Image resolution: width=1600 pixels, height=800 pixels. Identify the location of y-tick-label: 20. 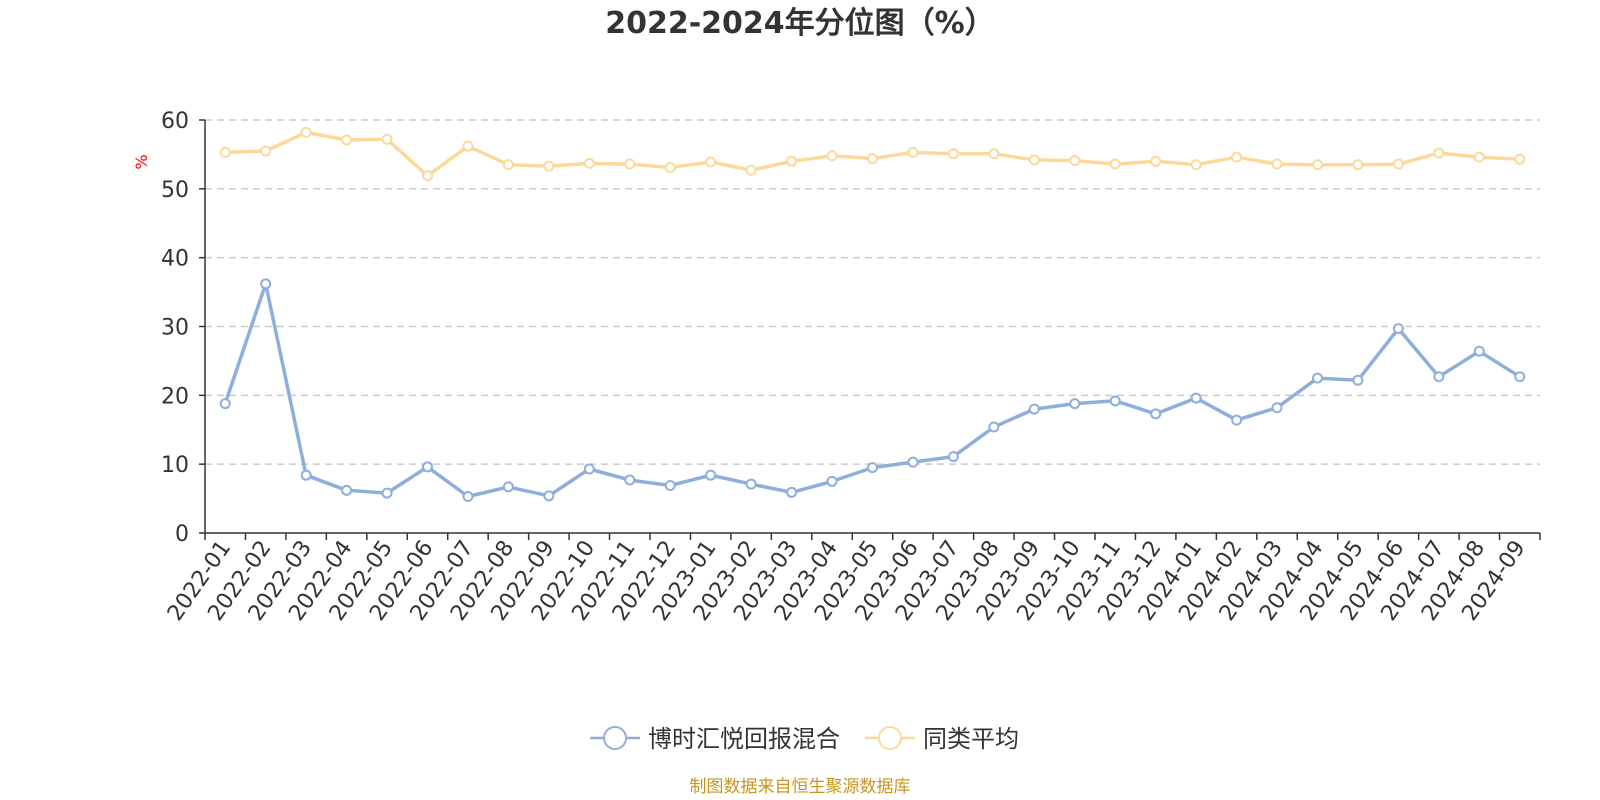
(175, 396).